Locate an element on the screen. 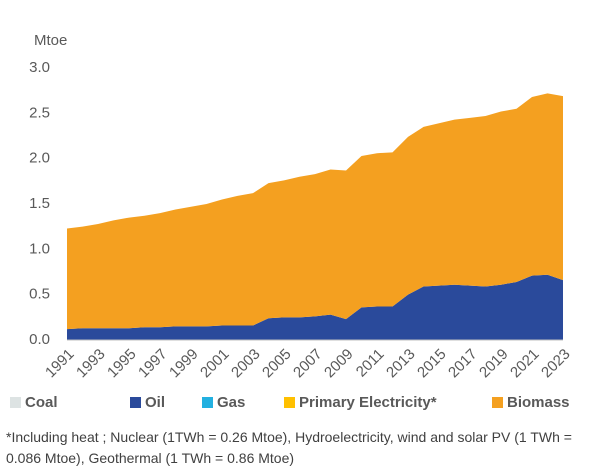 The image size is (606, 472). legend-label: Primary Electricity* is located at coordinates (368, 402).